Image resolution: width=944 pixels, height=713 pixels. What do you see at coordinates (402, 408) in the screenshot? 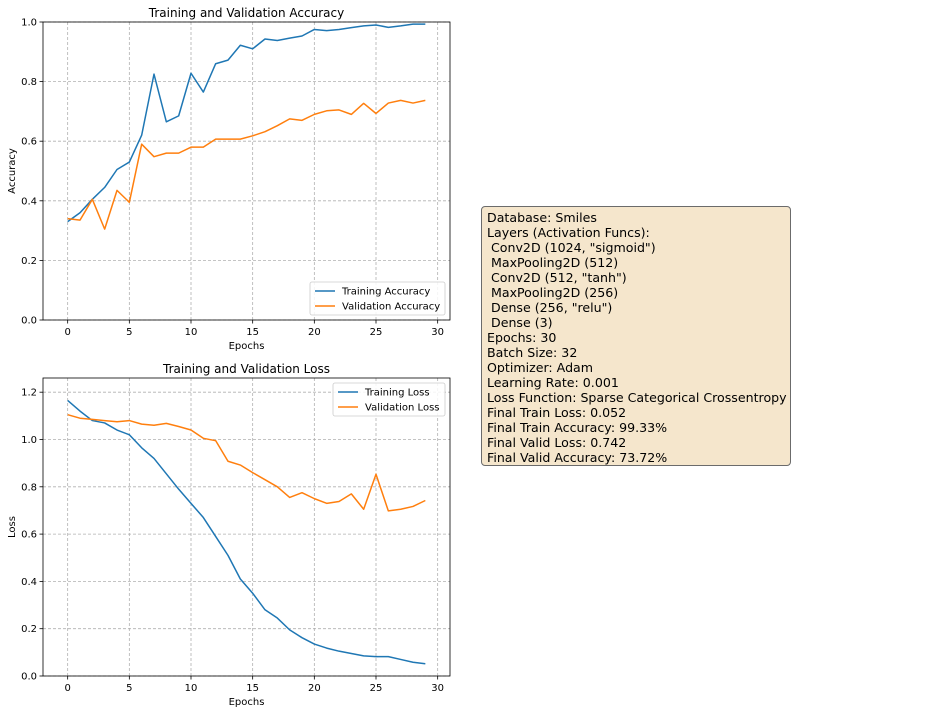
I see `legend-label: Validation Loss` at bounding box center [402, 408].